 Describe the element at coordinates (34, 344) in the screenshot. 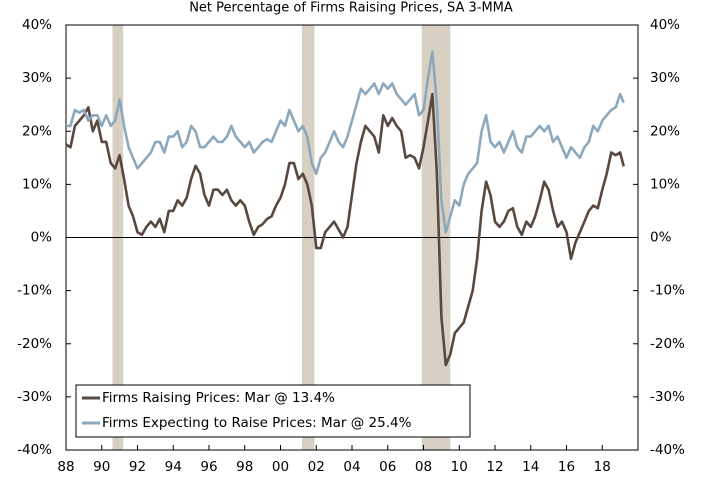

I see `y-tick-label: -20%` at that location.